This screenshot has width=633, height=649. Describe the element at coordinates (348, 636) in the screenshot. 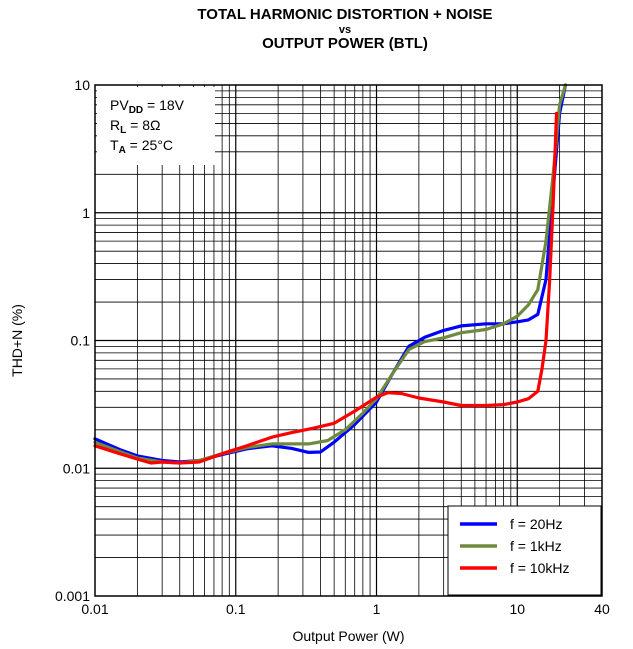

I see `x-axis-label: Output Power (W)` at that location.